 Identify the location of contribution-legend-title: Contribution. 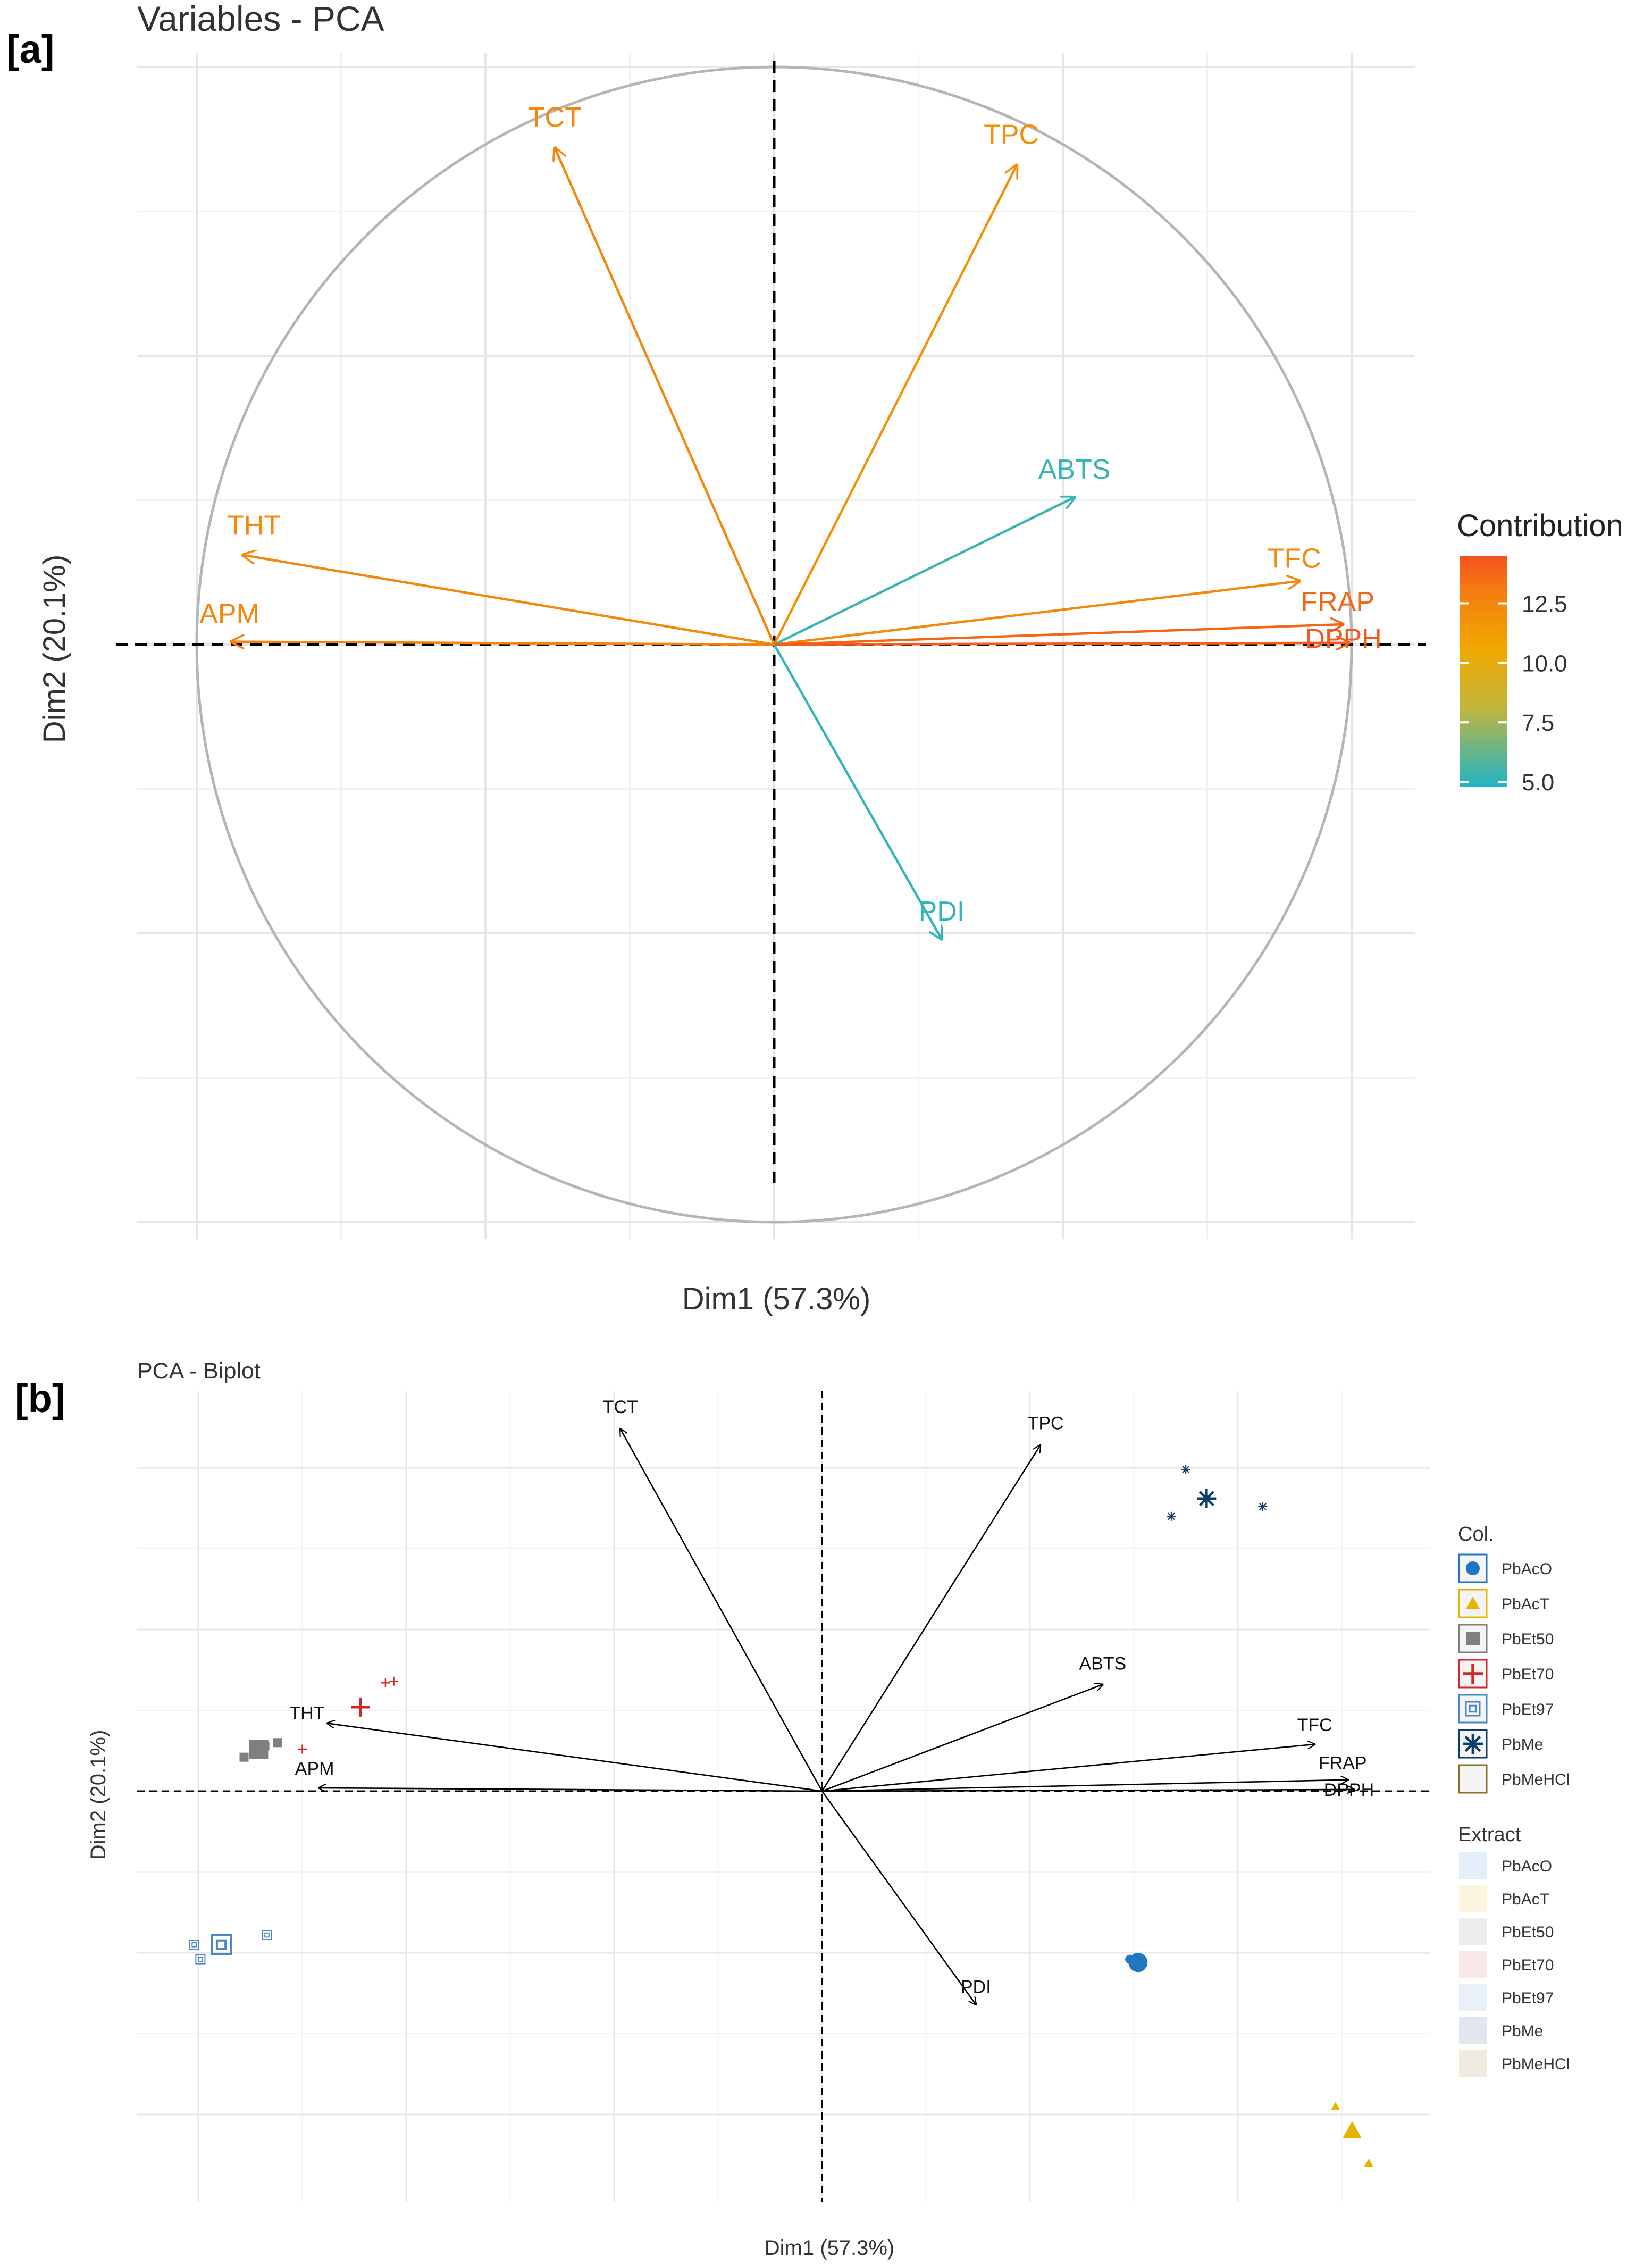
(1540, 525).